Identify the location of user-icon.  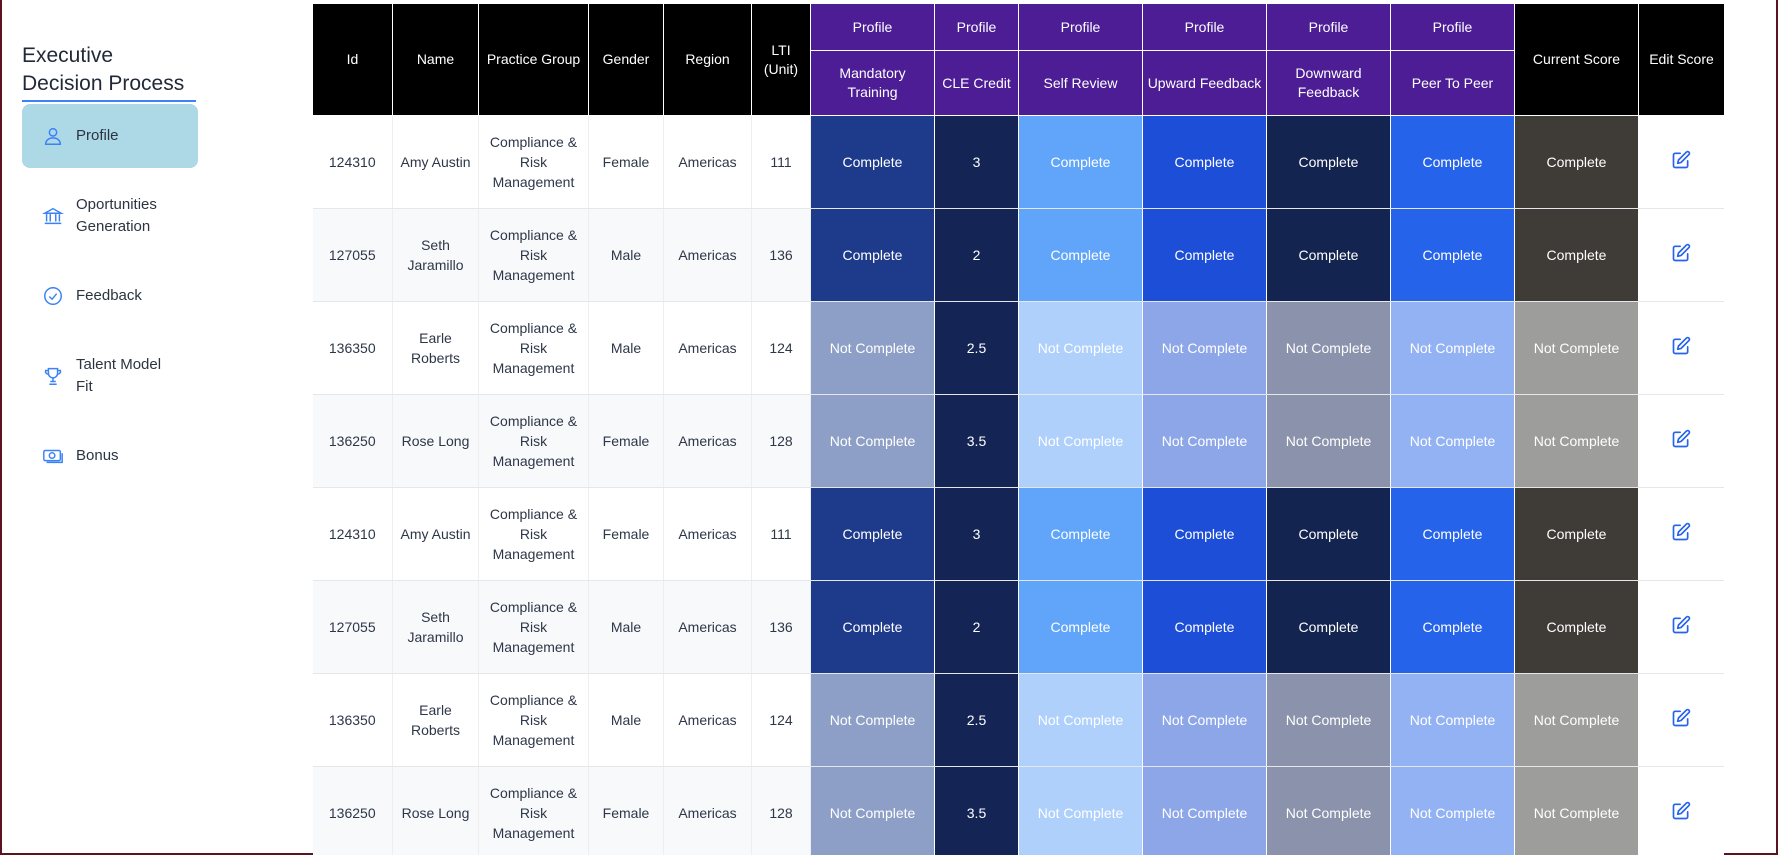
(53, 136).